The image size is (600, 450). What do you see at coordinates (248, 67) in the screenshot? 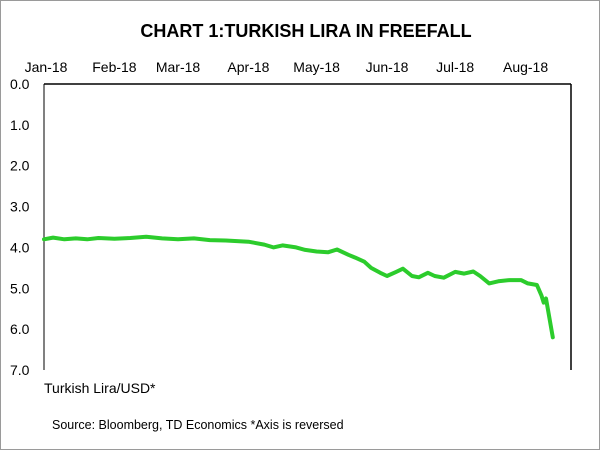
I see `x-tick-label: Apr-18` at bounding box center [248, 67].